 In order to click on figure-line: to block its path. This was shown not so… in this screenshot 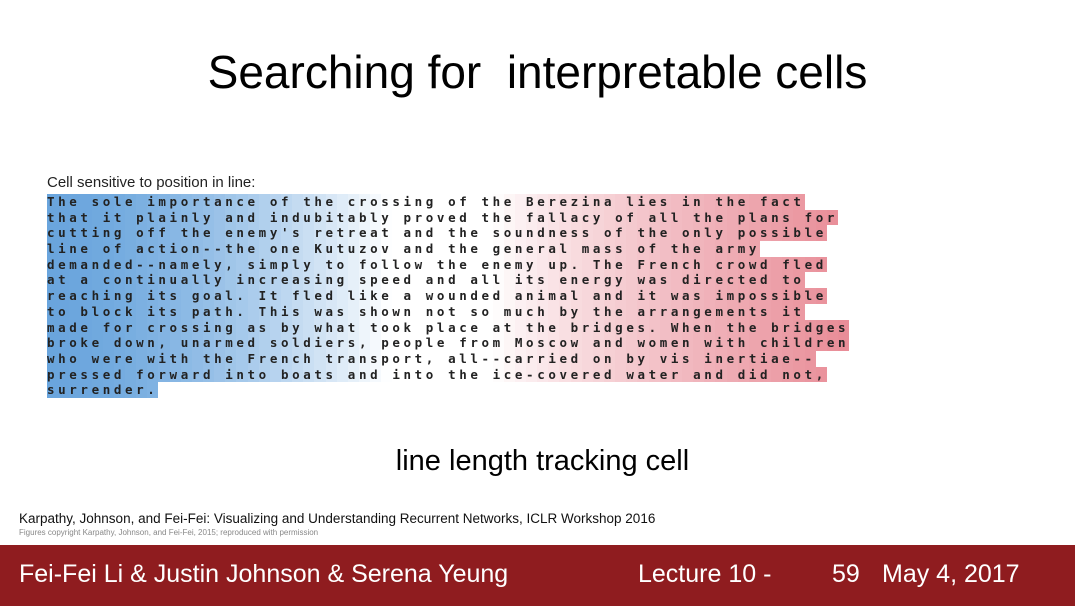, I will do `click(426, 311)`.